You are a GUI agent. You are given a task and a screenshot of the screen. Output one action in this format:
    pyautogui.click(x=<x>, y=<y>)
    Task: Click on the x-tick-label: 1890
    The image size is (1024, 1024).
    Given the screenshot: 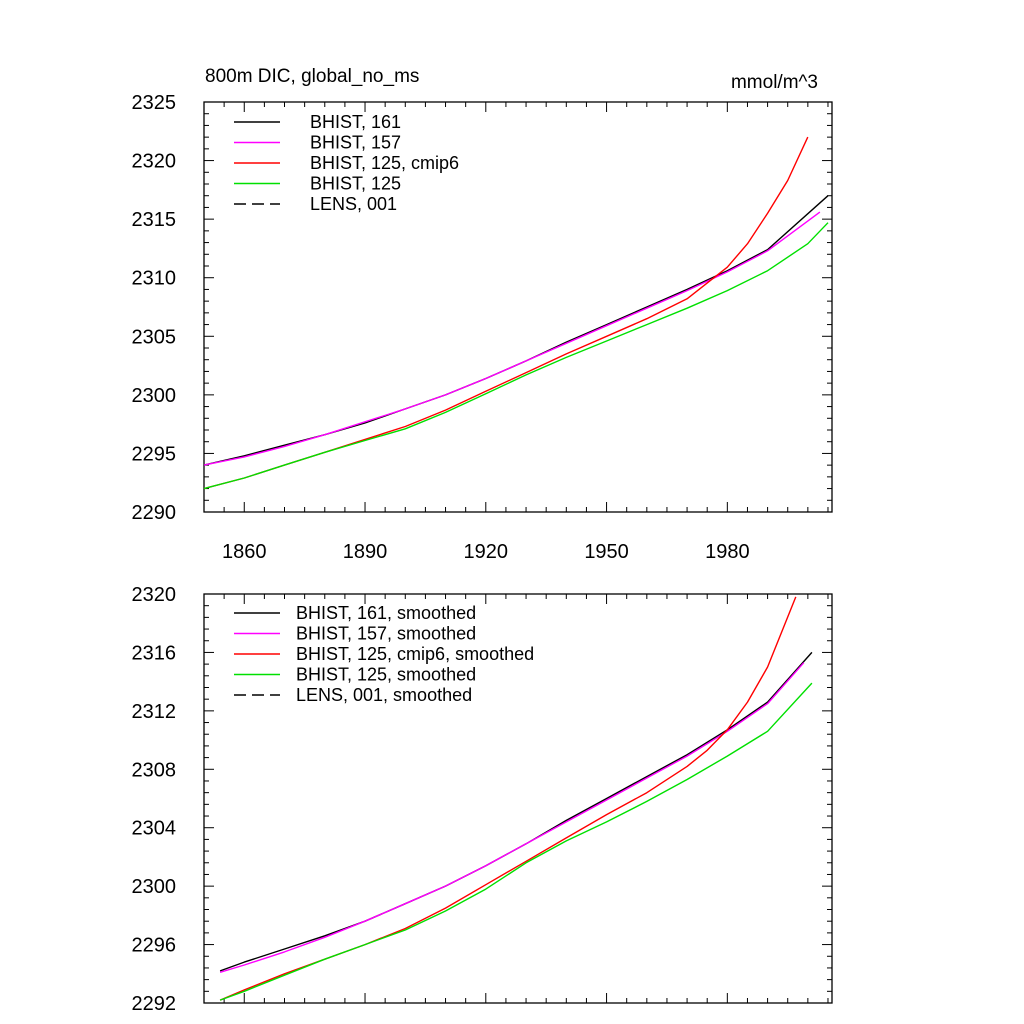 What is the action you would take?
    pyautogui.click(x=365, y=552)
    